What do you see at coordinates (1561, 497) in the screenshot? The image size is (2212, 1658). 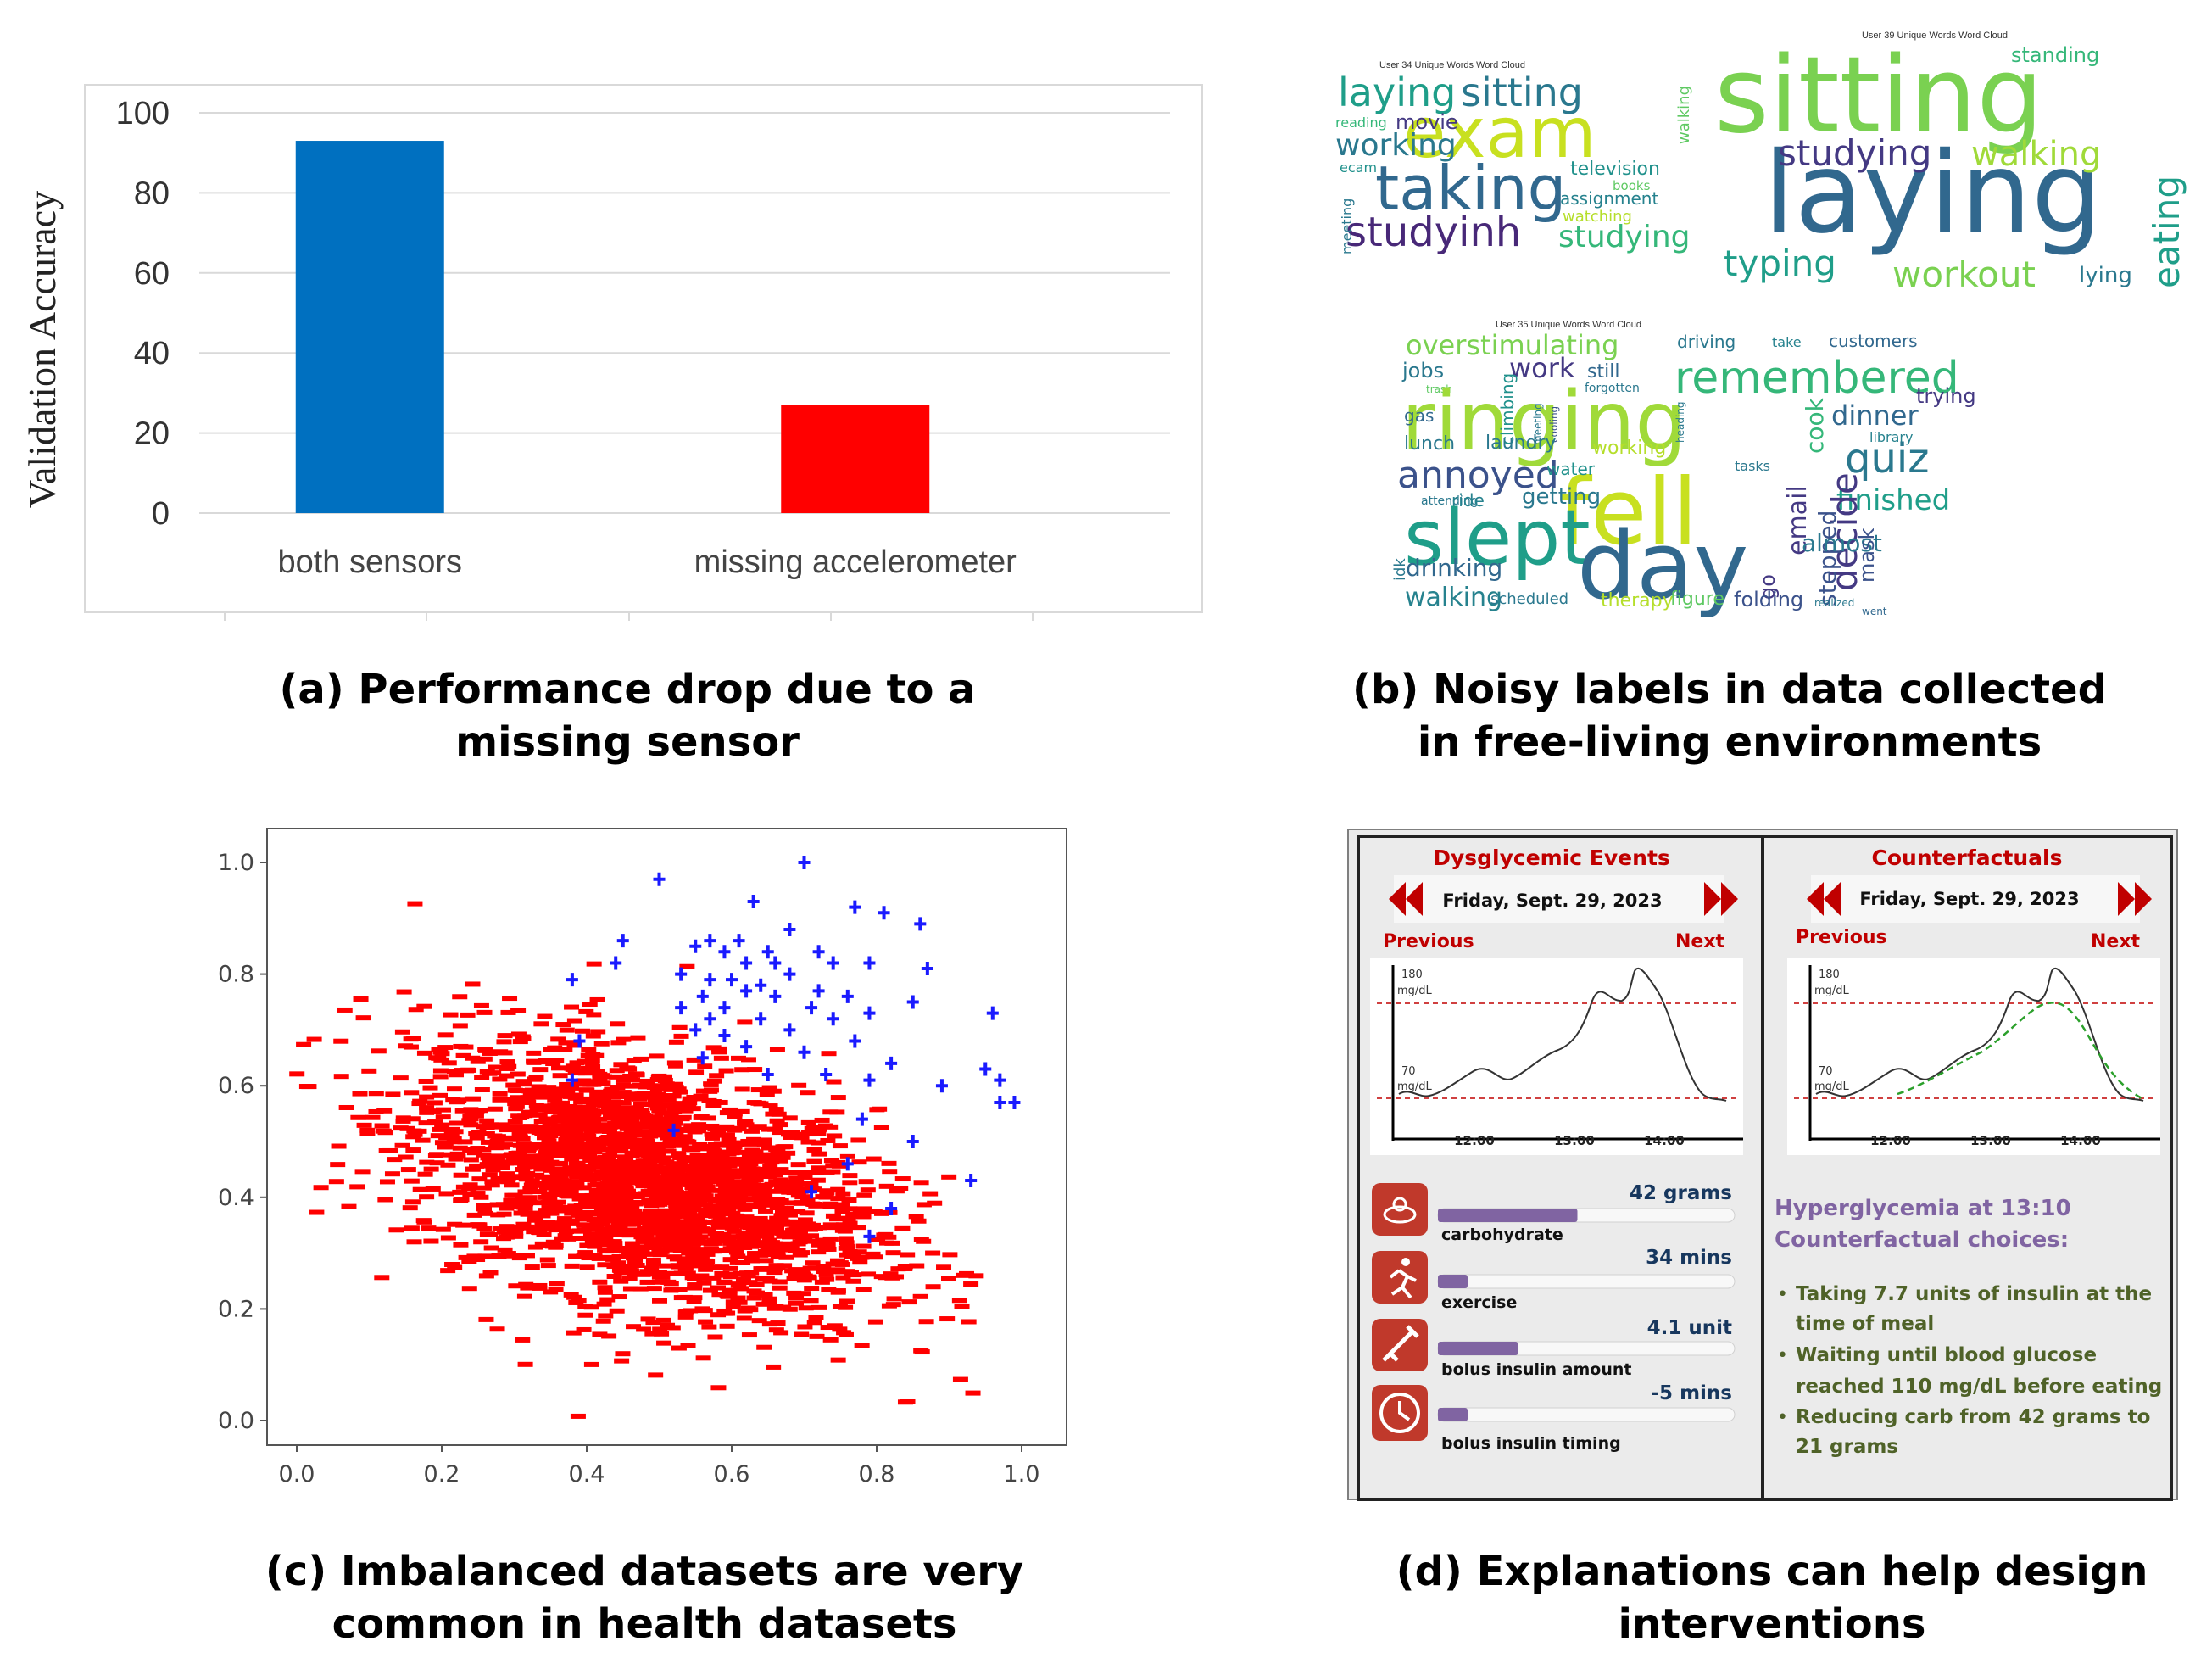 I see `word: getting` at bounding box center [1561, 497].